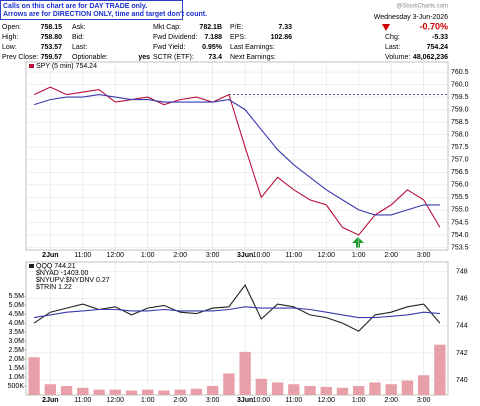  I want to click on y-tick-label: 5.5M, so click(16, 296).